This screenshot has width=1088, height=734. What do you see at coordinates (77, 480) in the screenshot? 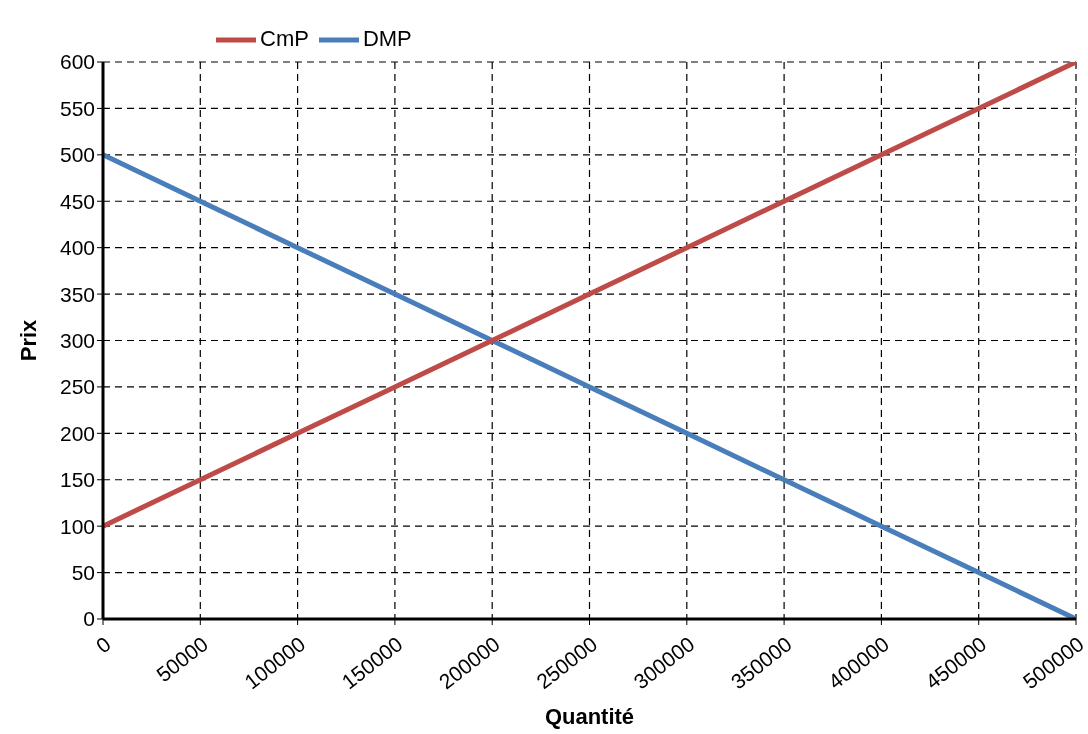
I see `y-tick-label: 150` at bounding box center [77, 480].